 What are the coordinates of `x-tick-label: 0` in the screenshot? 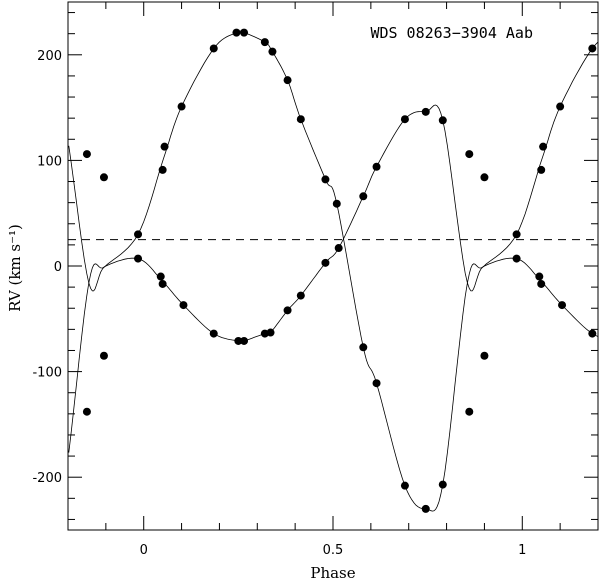 It's located at (144, 550).